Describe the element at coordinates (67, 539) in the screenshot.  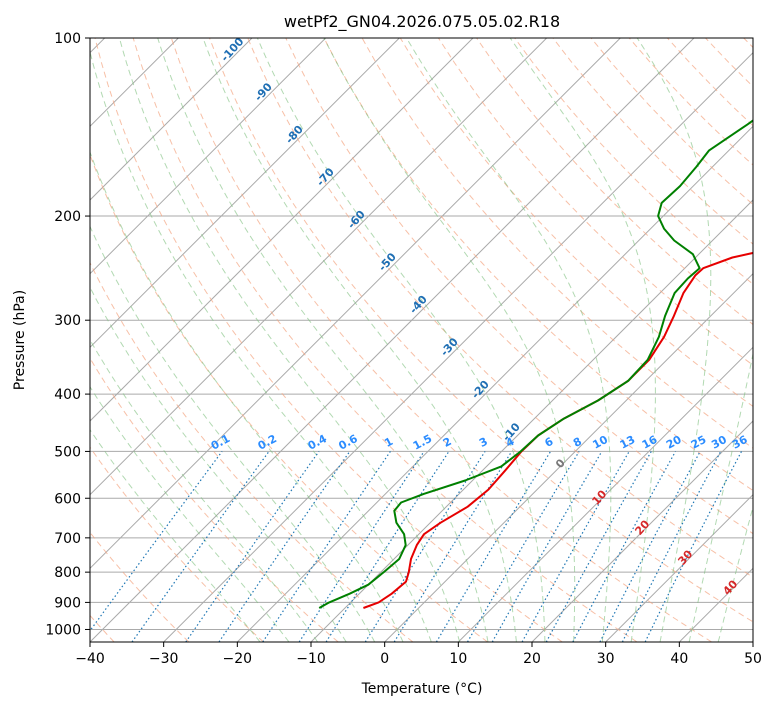
I see `y-tick-label: 700` at that location.